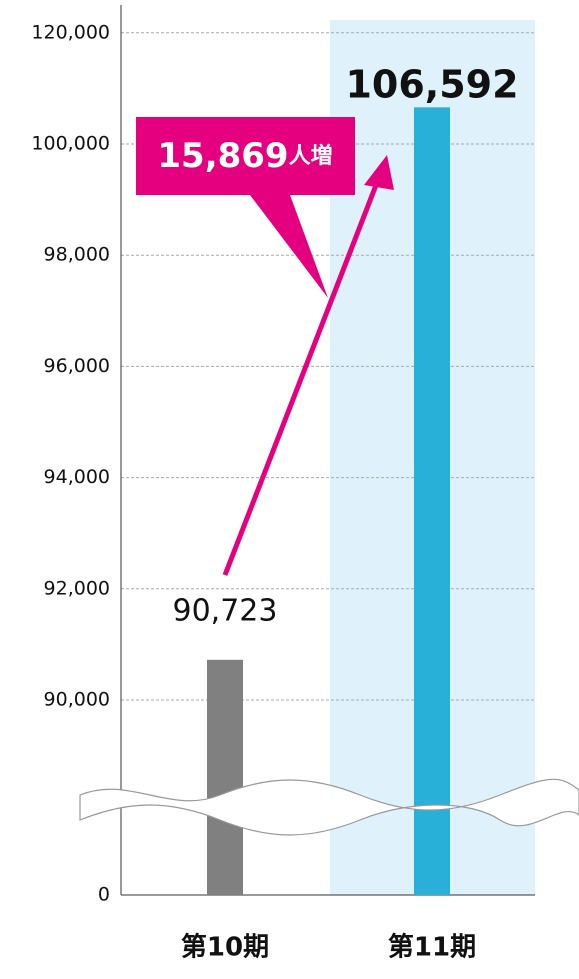  I want to click on x-tick-label: 第10期, so click(225, 947).